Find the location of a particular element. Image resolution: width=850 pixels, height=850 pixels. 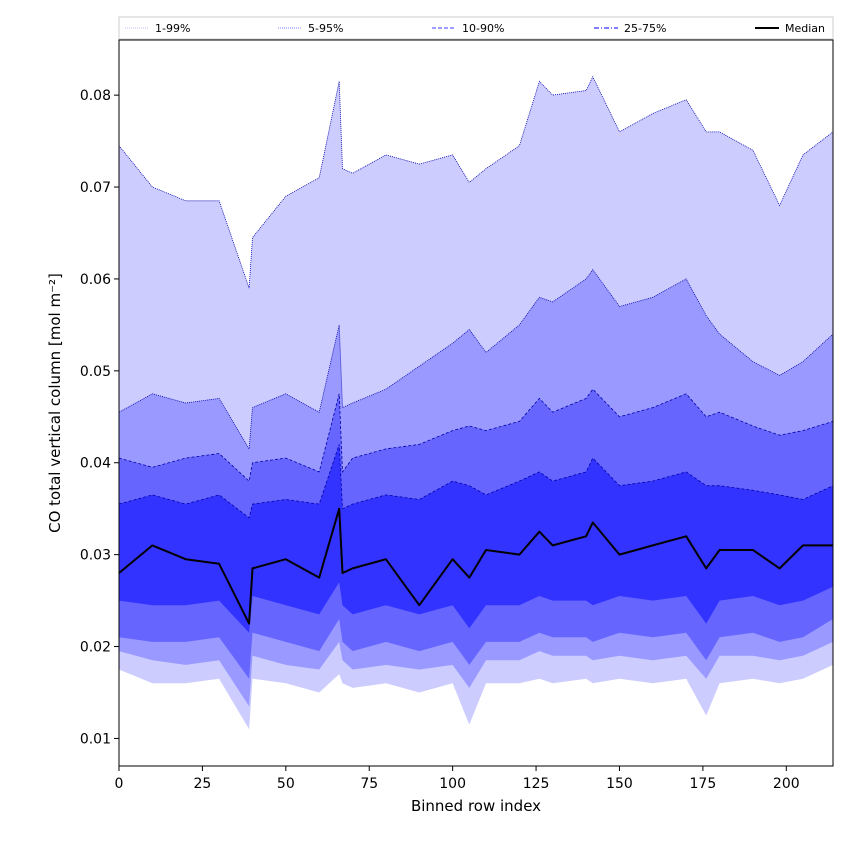

y-axis-title: CO total vertical column [mol m⁻²] is located at coordinates (55, 403).